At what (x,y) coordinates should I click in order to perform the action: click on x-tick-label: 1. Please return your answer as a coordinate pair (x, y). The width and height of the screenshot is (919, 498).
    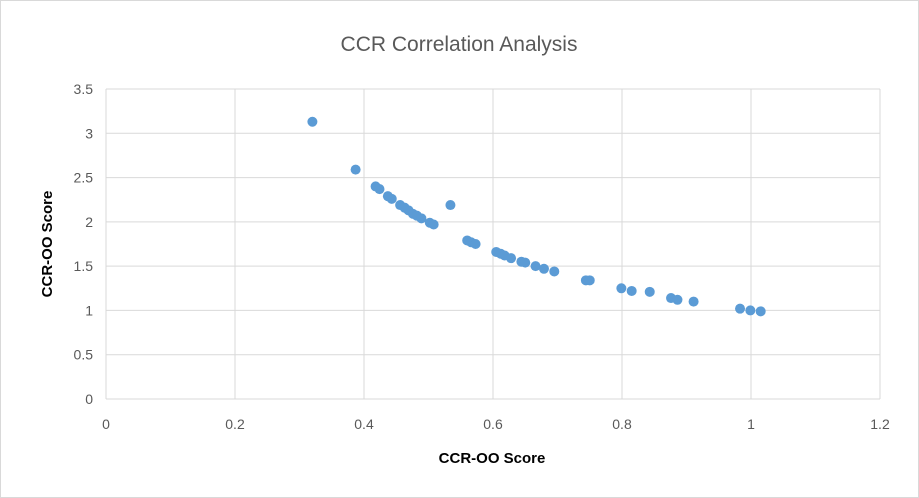
    Looking at the image, I should click on (751, 424).